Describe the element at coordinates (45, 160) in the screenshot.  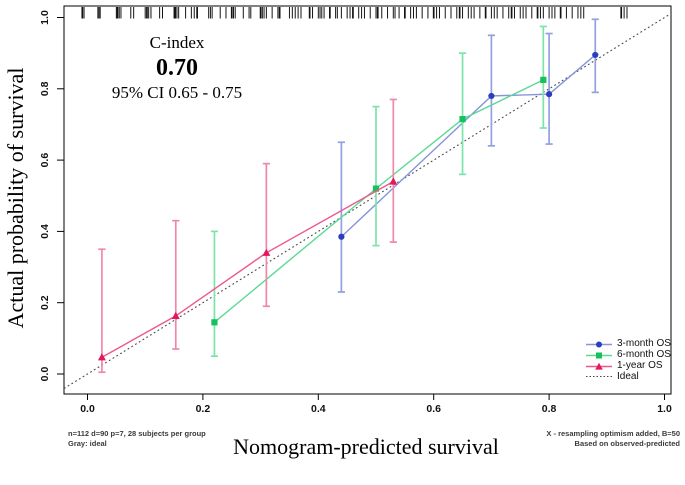
I see `y-tick-label: 0.6` at that location.